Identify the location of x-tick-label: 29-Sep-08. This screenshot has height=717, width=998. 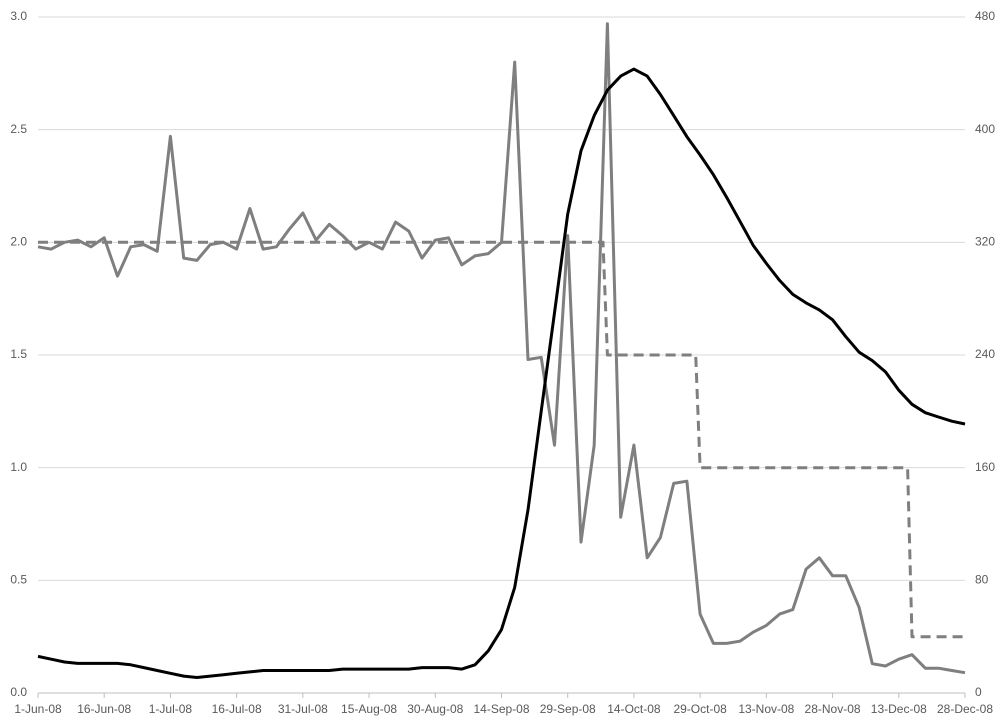
(568, 709).